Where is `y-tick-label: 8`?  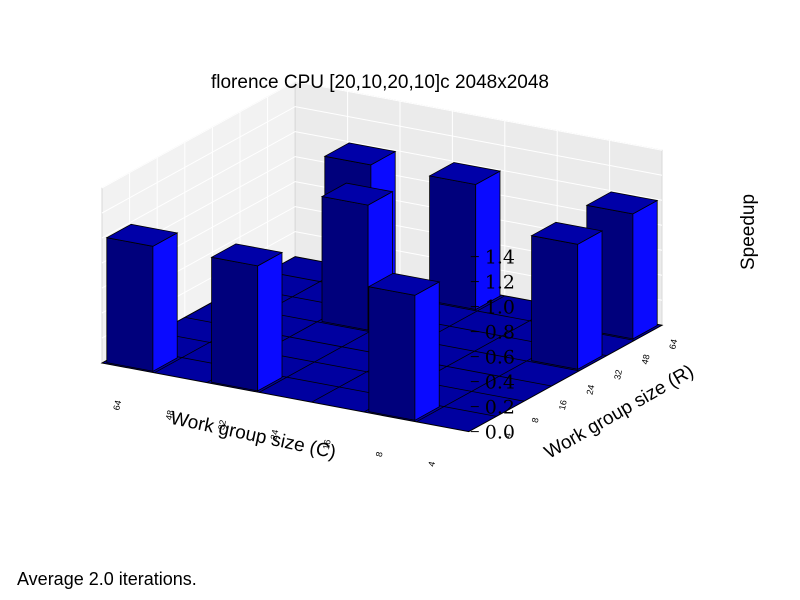 y-tick-label: 8 is located at coordinates (535, 420).